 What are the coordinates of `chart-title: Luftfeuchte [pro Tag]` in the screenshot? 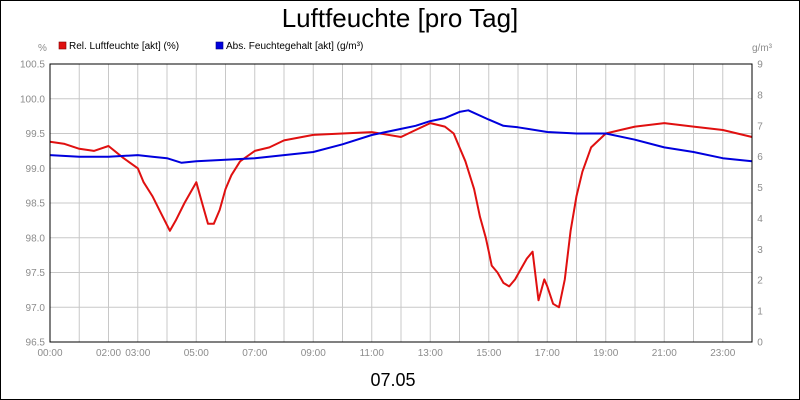 It's located at (400, 18).